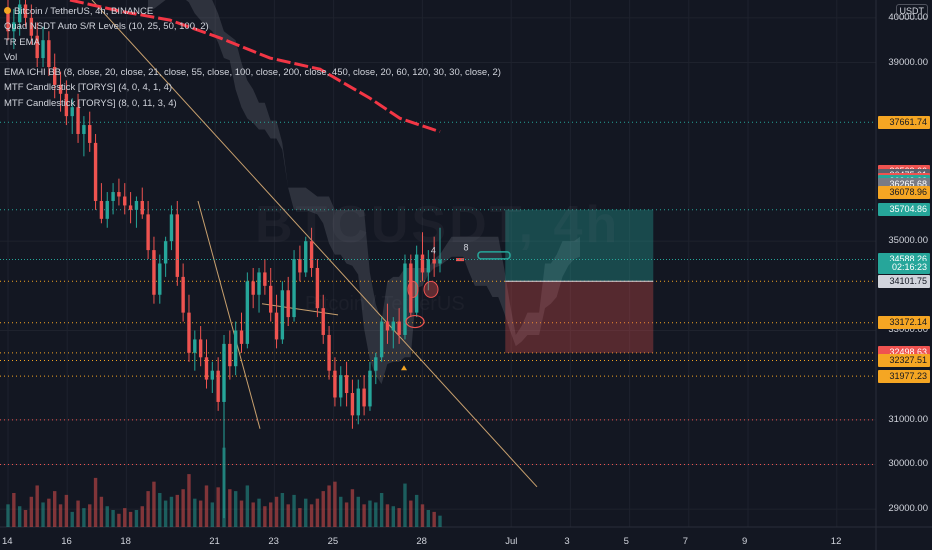  I want to click on price-tag: 34101.75, so click(904, 281).